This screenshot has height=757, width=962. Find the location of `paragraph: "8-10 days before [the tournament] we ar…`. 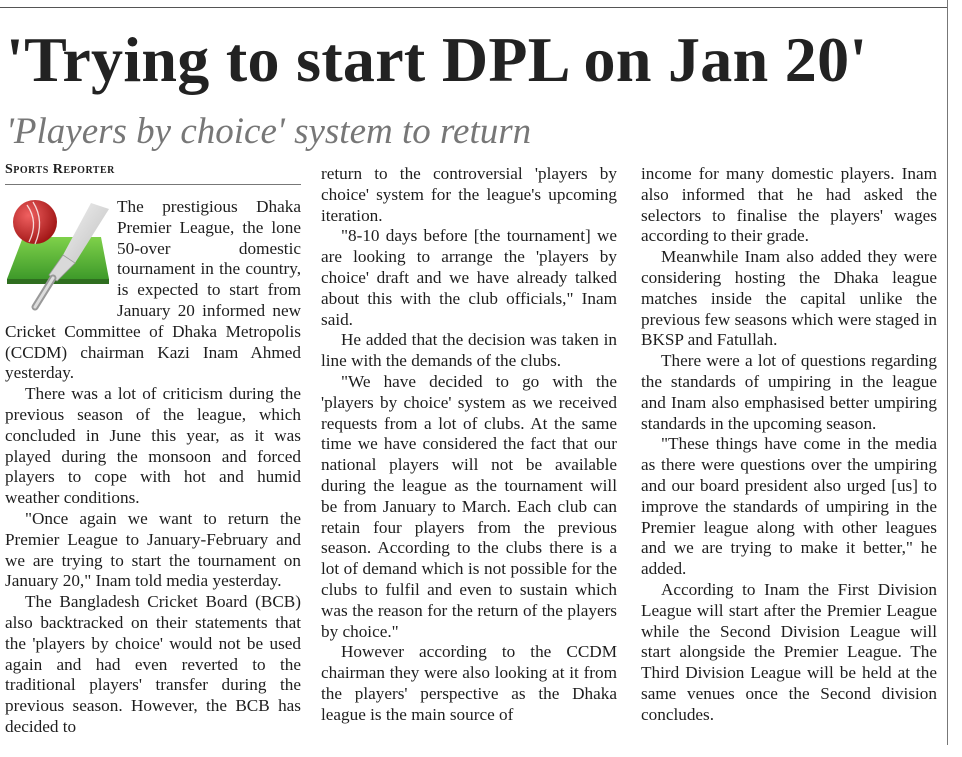

paragraph: "8-10 days before [the tournament] we ar… is located at coordinates (469, 277).